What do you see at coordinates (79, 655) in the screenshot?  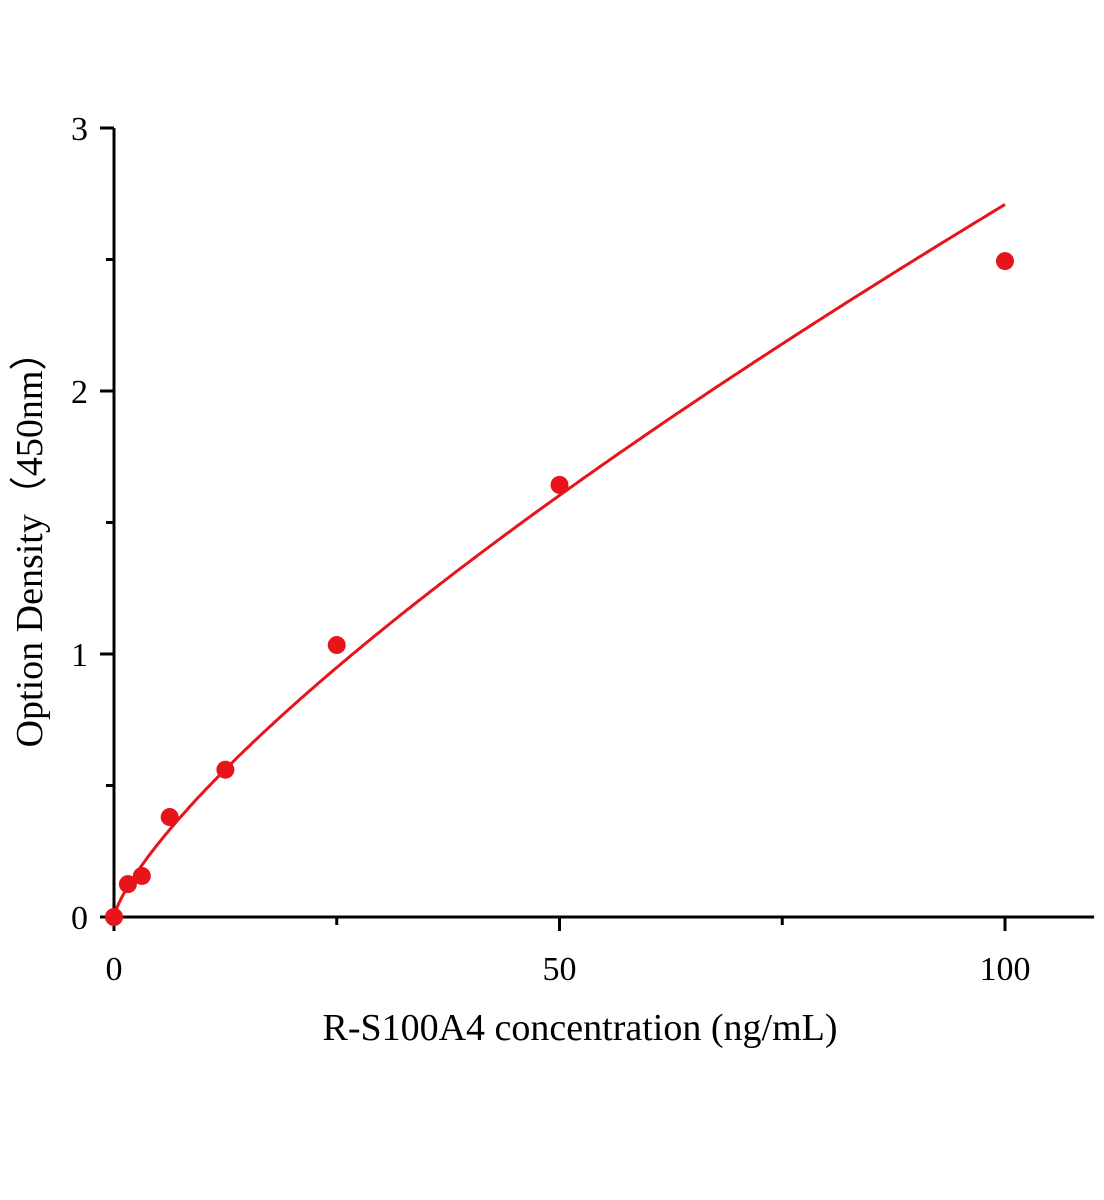 I see `y-tick-label: 1` at bounding box center [79, 655].